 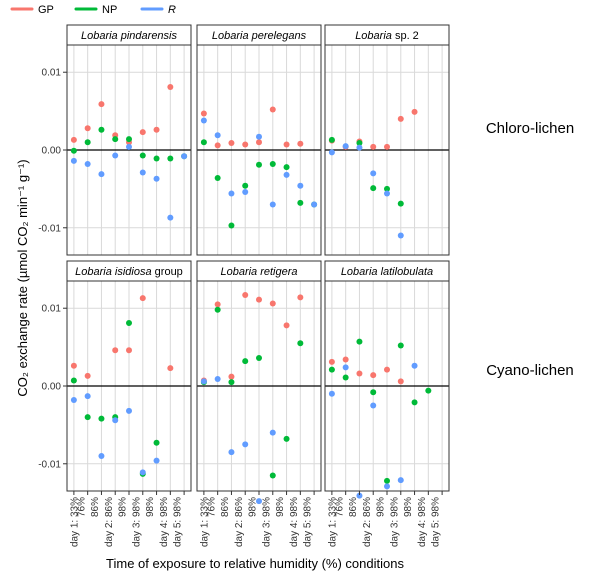 I want to click on panel-2: Lobaria perelegans, so click(x=259, y=140).